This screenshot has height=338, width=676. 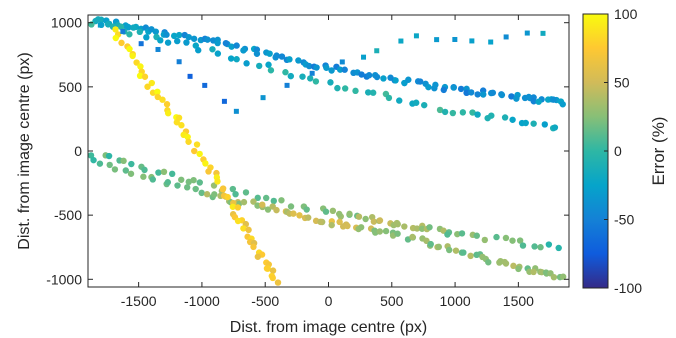 What do you see at coordinates (265, 301) in the screenshot?
I see `x-tick-label: -500` at bounding box center [265, 301].